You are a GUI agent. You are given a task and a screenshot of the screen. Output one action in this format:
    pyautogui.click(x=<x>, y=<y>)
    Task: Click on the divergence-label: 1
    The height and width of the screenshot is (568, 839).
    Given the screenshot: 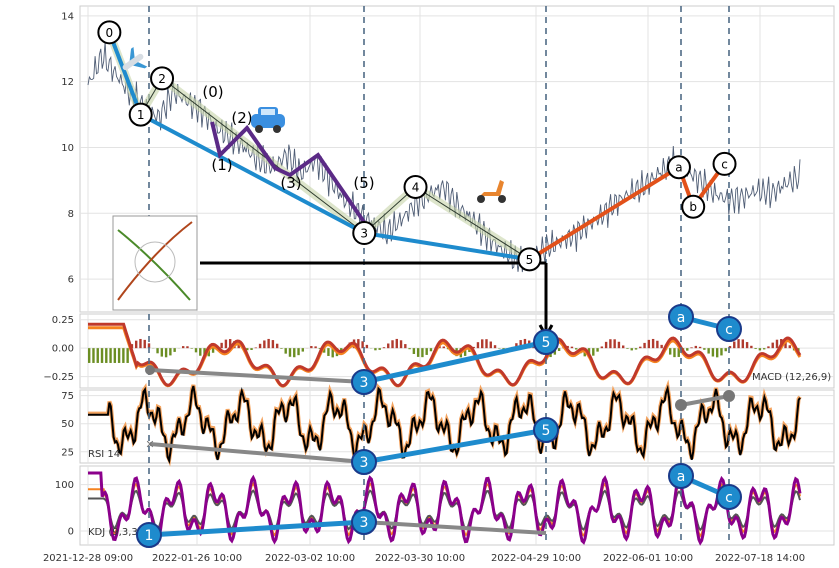 What is the action you would take?
    pyautogui.click(x=149, y=536)
    